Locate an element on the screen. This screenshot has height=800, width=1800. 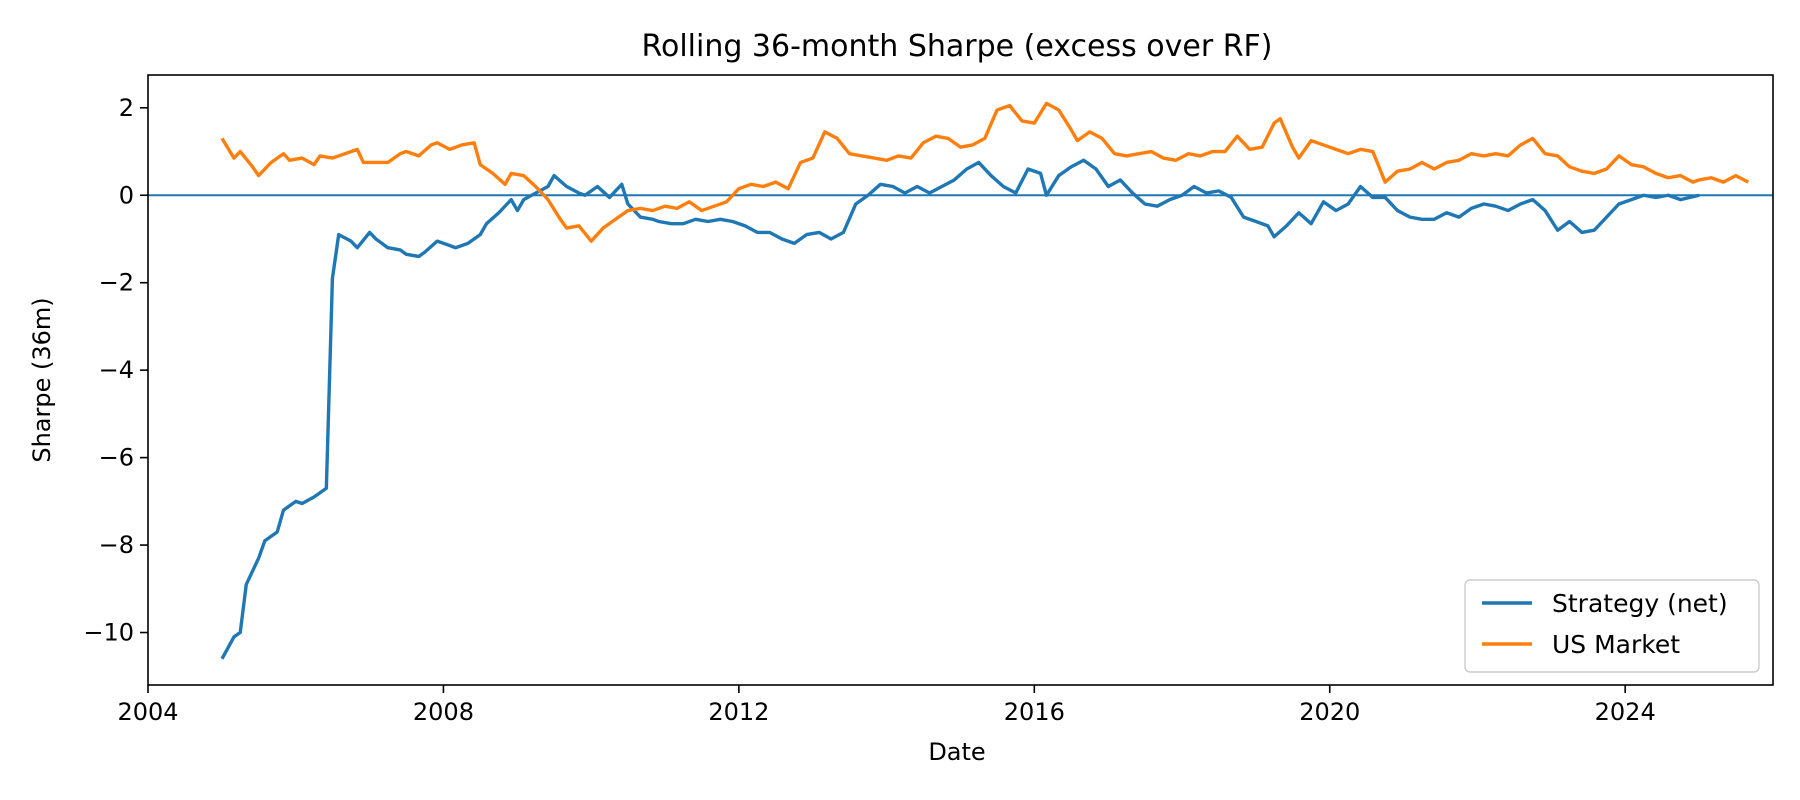
legend-label-us-market: US Market is located at coordinates (1616, 644).